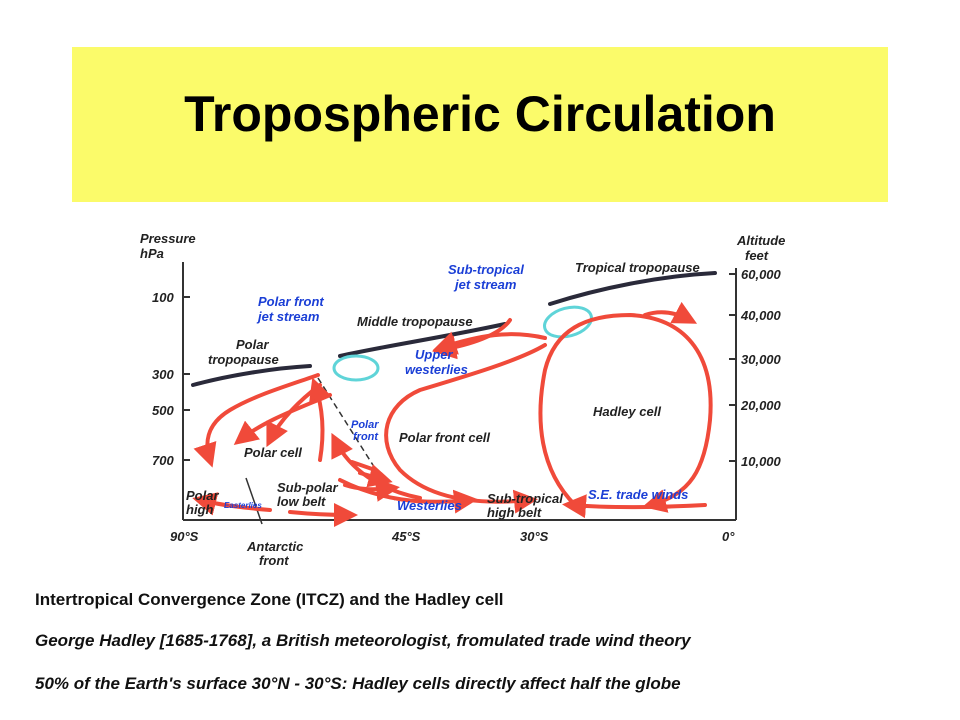 The image size is (960, 720). Describe the element at coordinates (761, 461) in the screenshot. I see `right-tick-10000: 10,000` at that location.